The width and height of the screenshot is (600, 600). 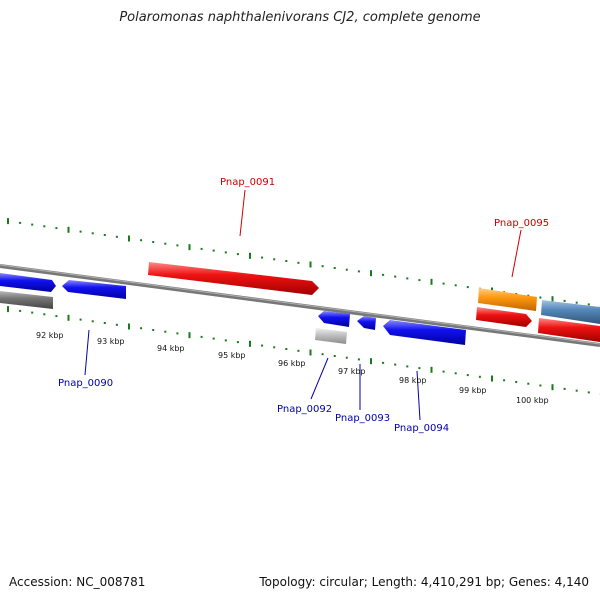 I want to click on scale-label-98: 98 kbp, so click(x=413, y=380).